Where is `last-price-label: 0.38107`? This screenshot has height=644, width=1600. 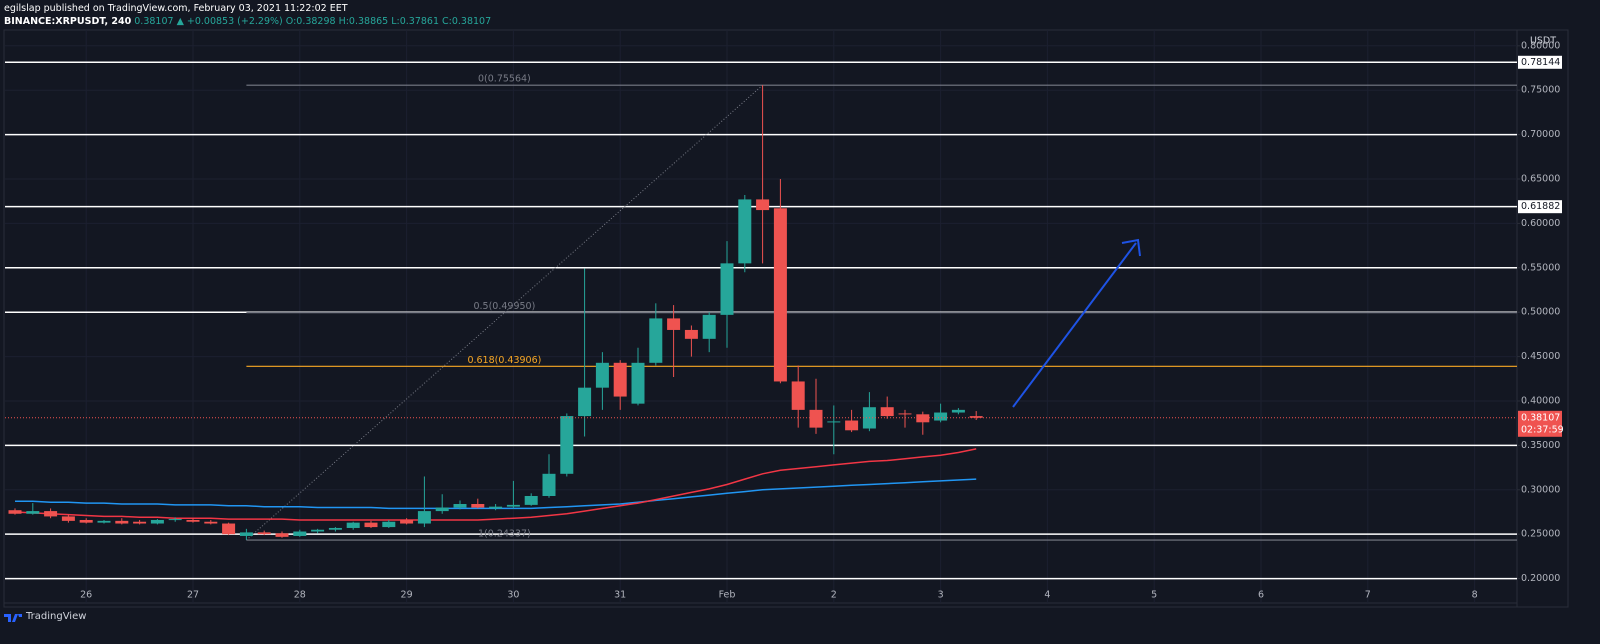
last-price-label: 0.38107 is located at coordinates (1540, 417).